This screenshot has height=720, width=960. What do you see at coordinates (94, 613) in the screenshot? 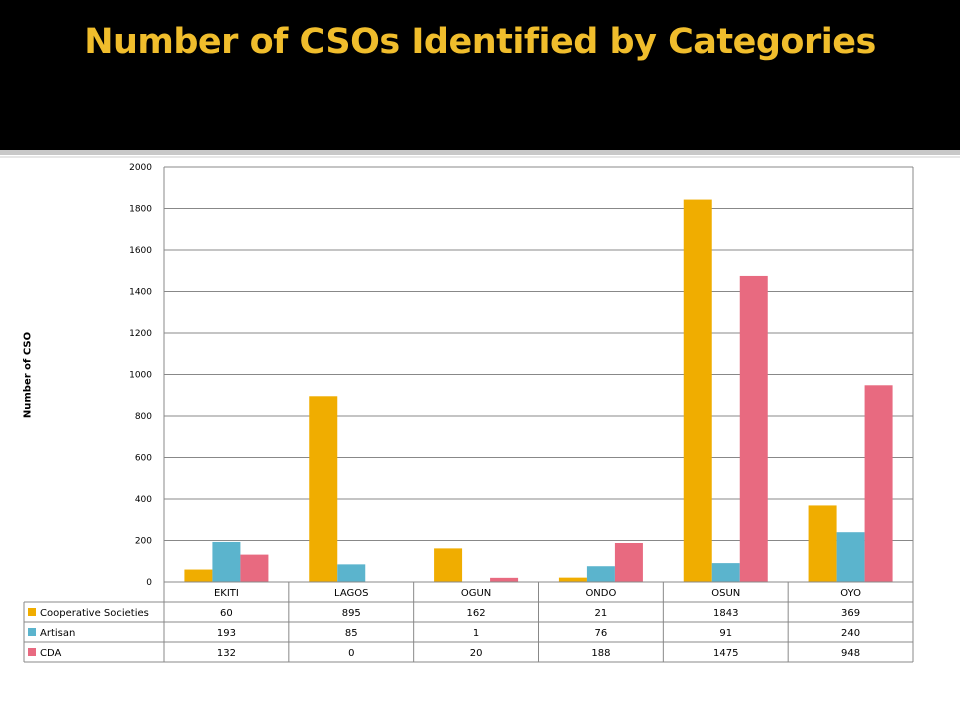
I see `legend-label-cooperative-societies: Cooperative Societies` at bounding box center [94, 613].